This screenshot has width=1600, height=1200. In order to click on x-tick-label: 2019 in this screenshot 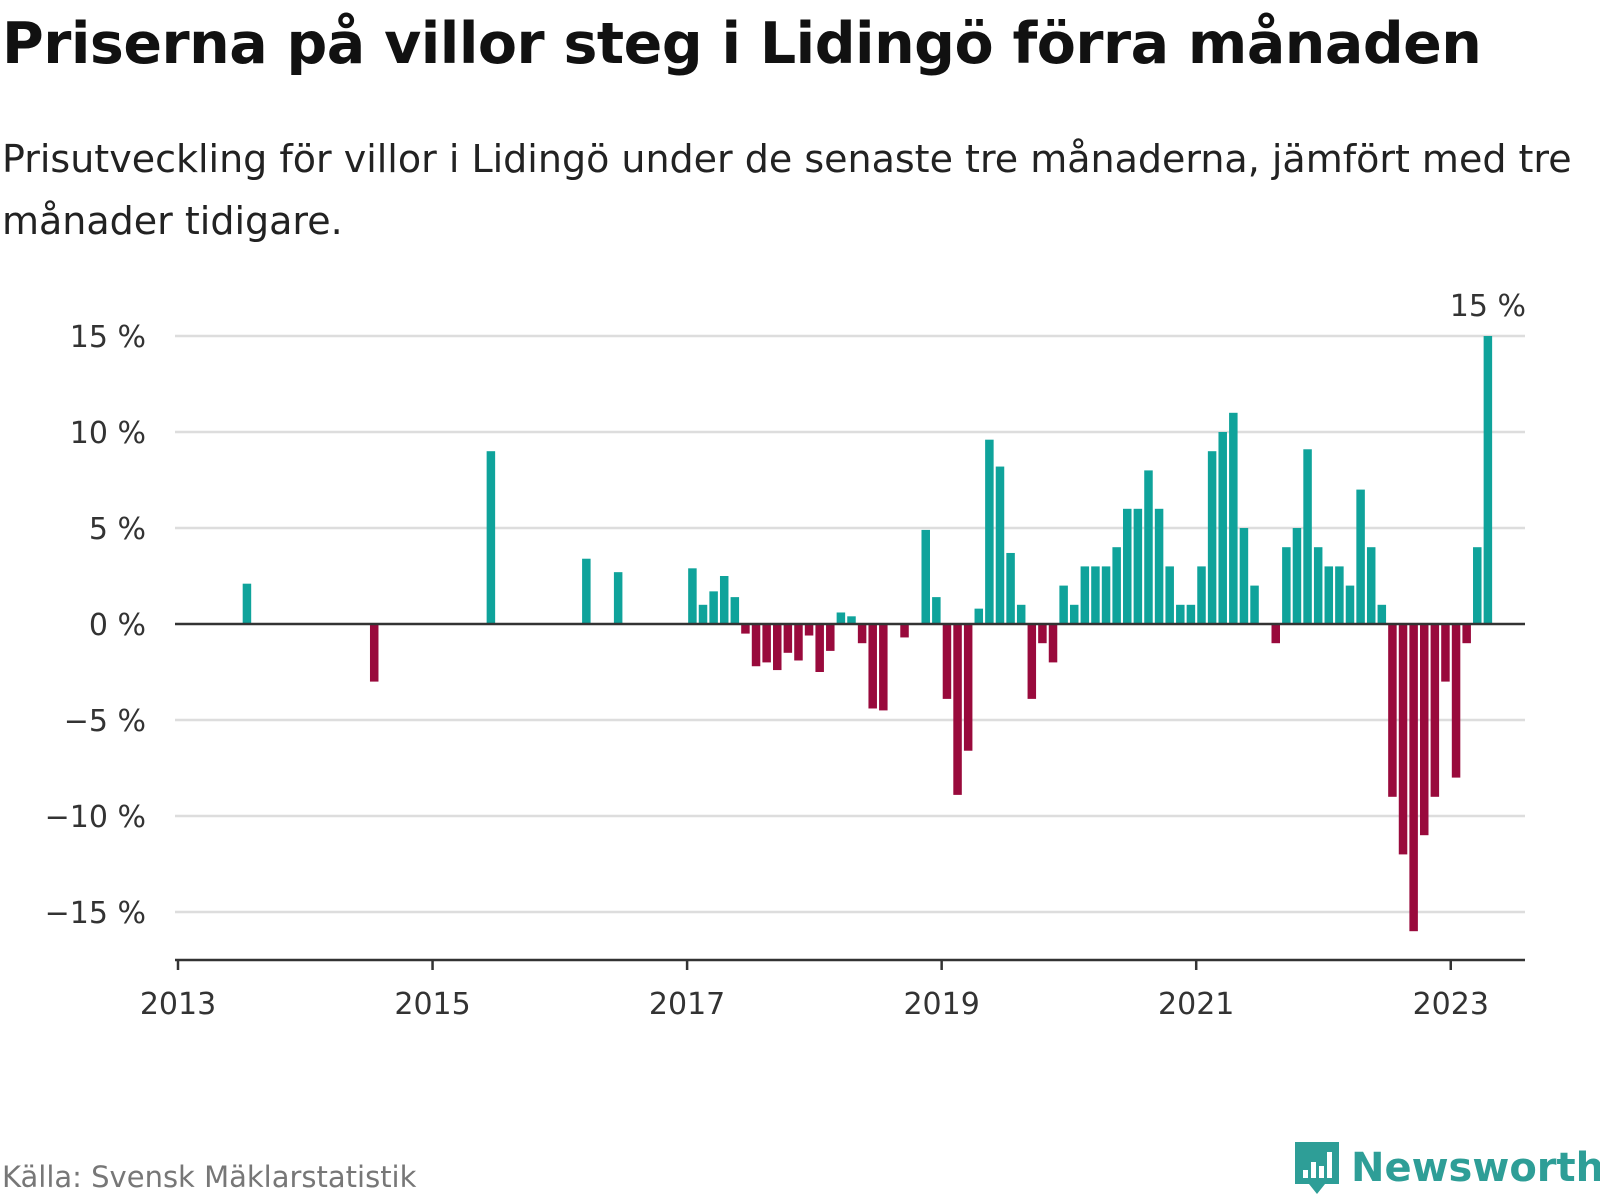, I will do `click(941, 1004)`.